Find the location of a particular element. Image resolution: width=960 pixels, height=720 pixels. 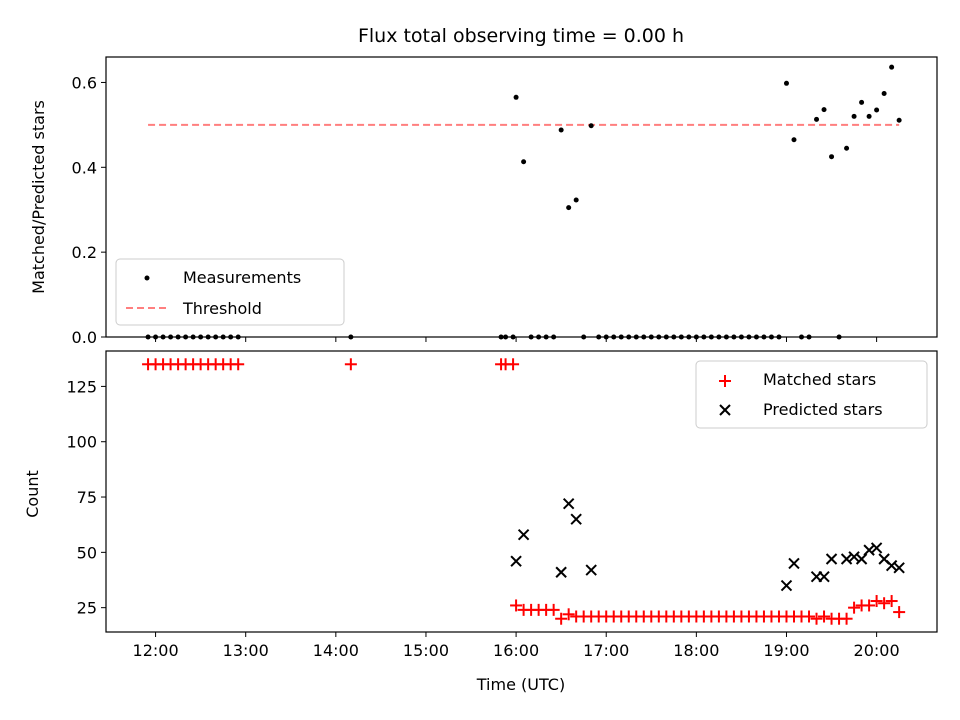

y-tick-label: 50 is located at coordinates (87, 552).